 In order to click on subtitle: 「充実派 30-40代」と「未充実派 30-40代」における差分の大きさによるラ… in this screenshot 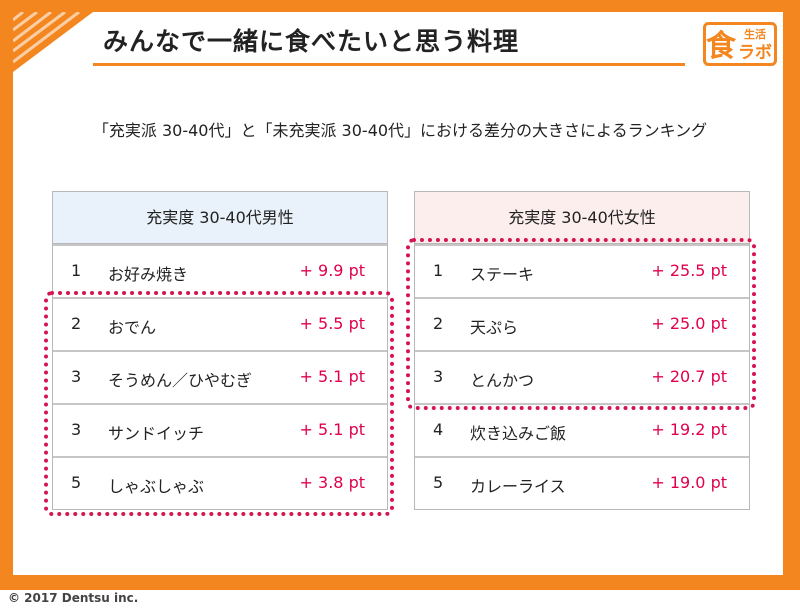, I will do `click(400, 130)`.